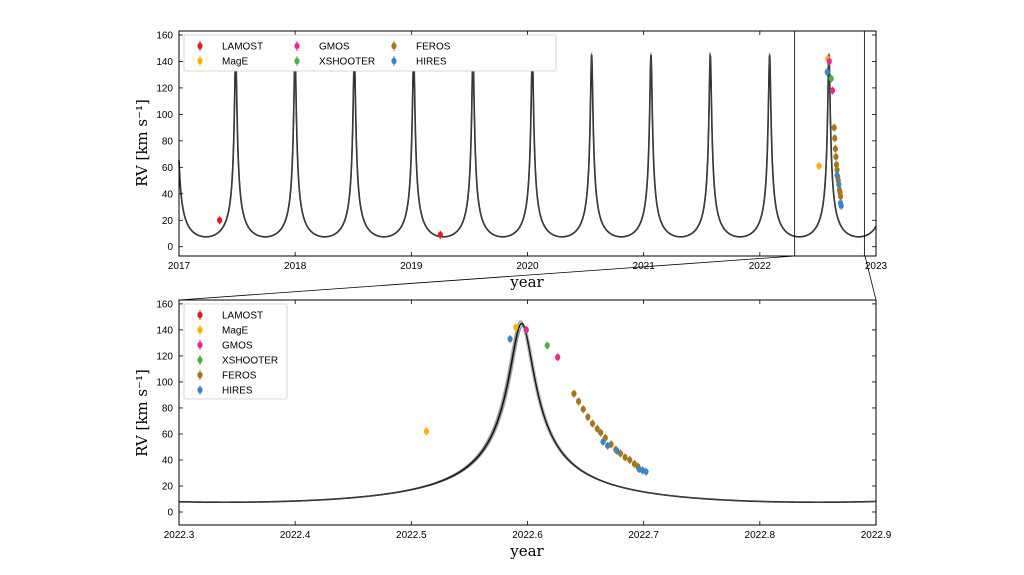 The image size is (1024, 575). What do you see at coordinates (876, 535) in the screenshot?
I see `x-tick-label: 2022.9` at bounding box center [876, 535].